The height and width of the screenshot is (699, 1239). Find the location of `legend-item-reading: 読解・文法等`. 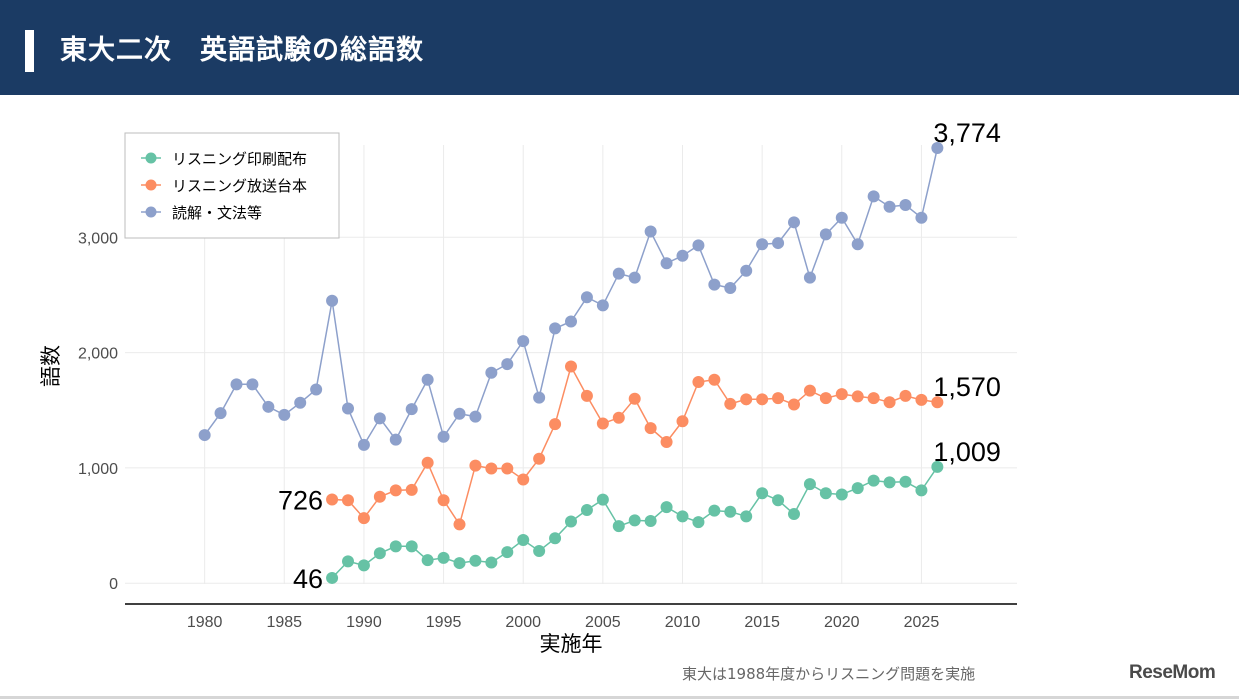

legend-item-reading: 読解・文法等 is located at coordinates (201, 213).